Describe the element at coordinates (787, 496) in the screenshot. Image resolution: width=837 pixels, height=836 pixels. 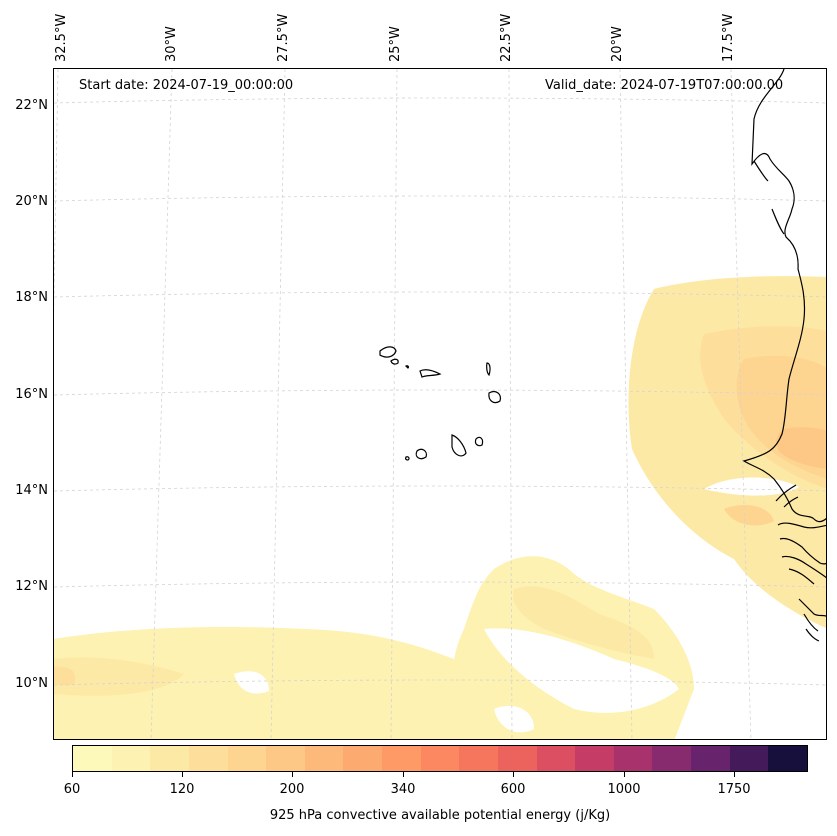
I see `coastline-senegal-estuary` at that location.